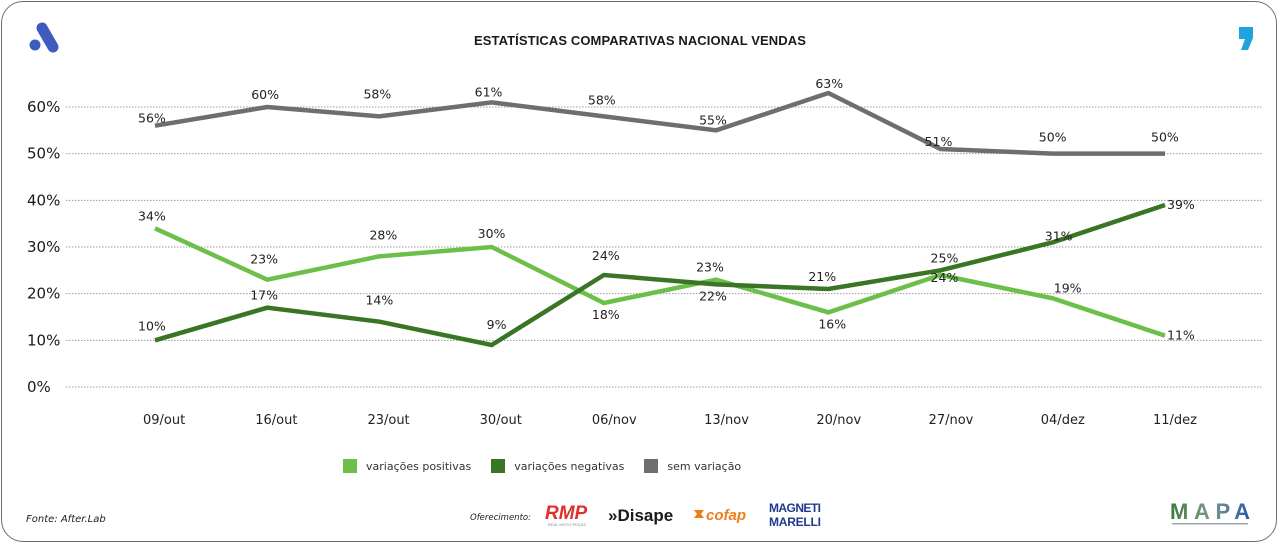 Image resolution: width=1280 pixels, height=545 pixels. Describe the element at coordinates (383, 234) in the screenshot. I see `data-label-positive: 28%` at that location.